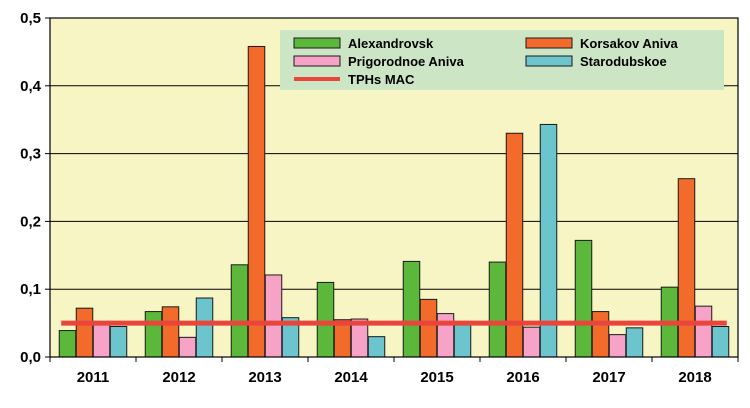  Describe the element at coordinates (600, 334) in the screenshot. I see `bar-korsakov-aniva-2017` at that location.